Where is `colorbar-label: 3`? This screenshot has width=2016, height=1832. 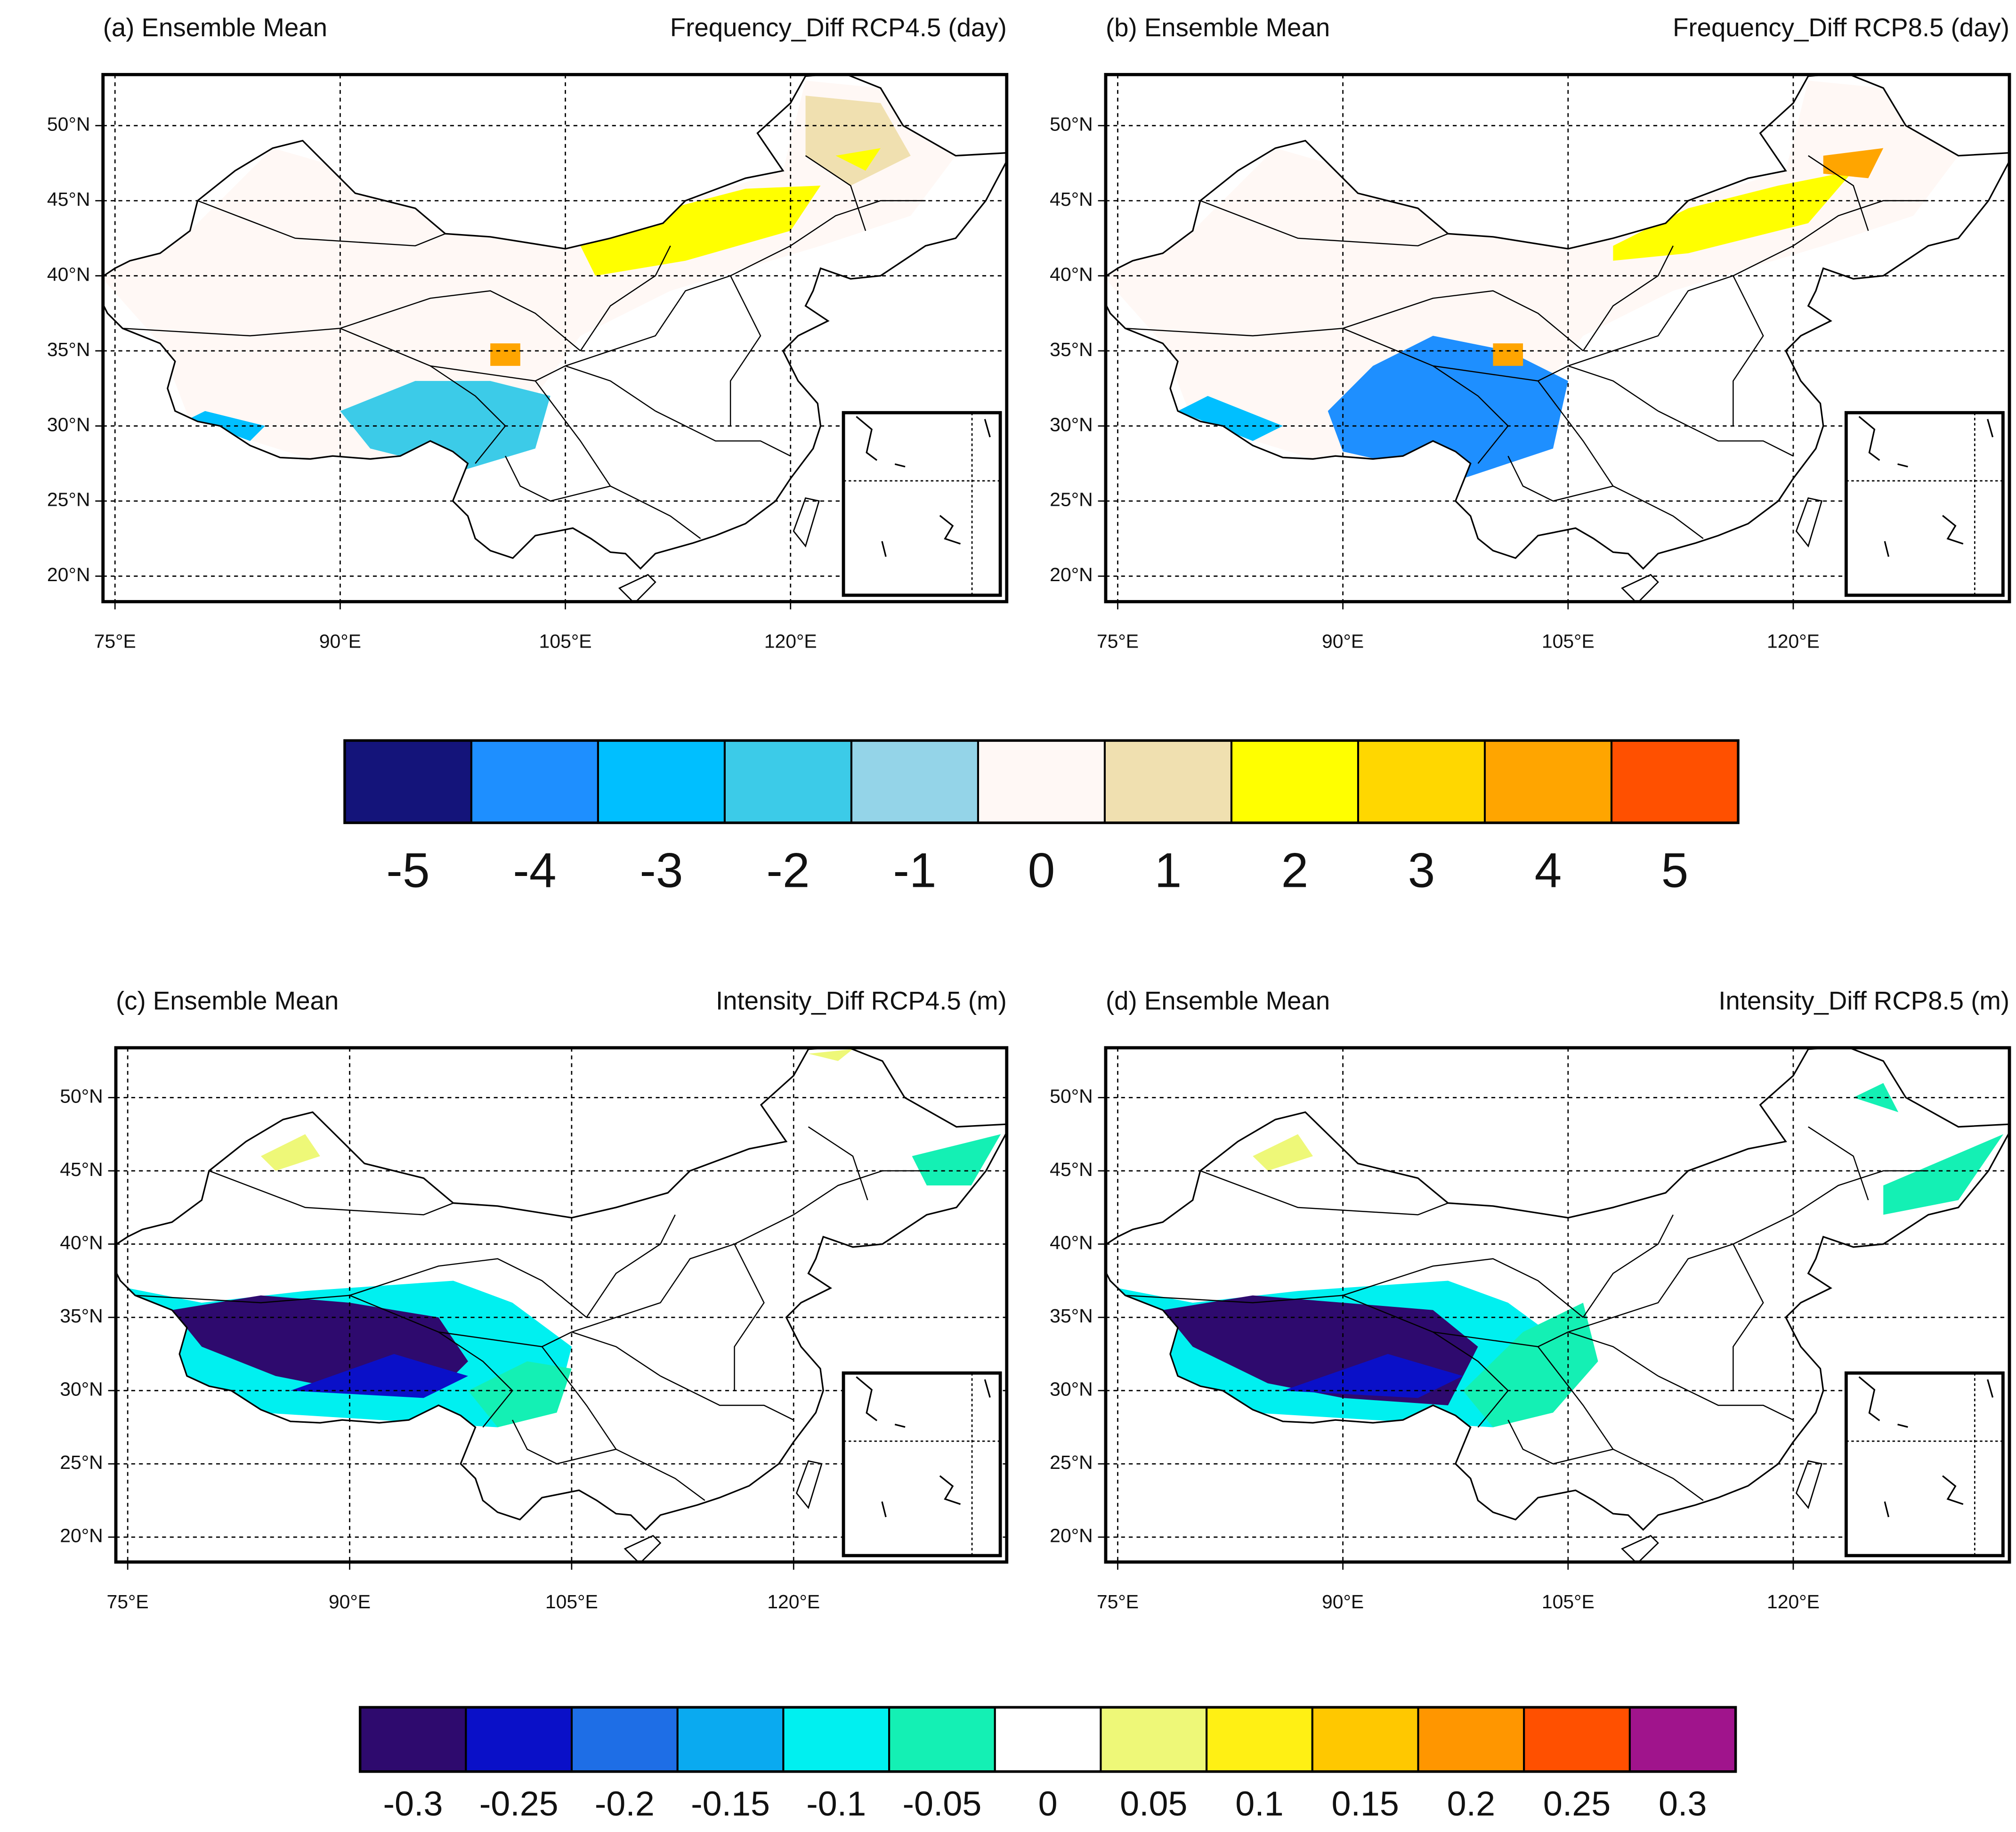
colorbar-label: 3 is located at coordinates (1421, 870).